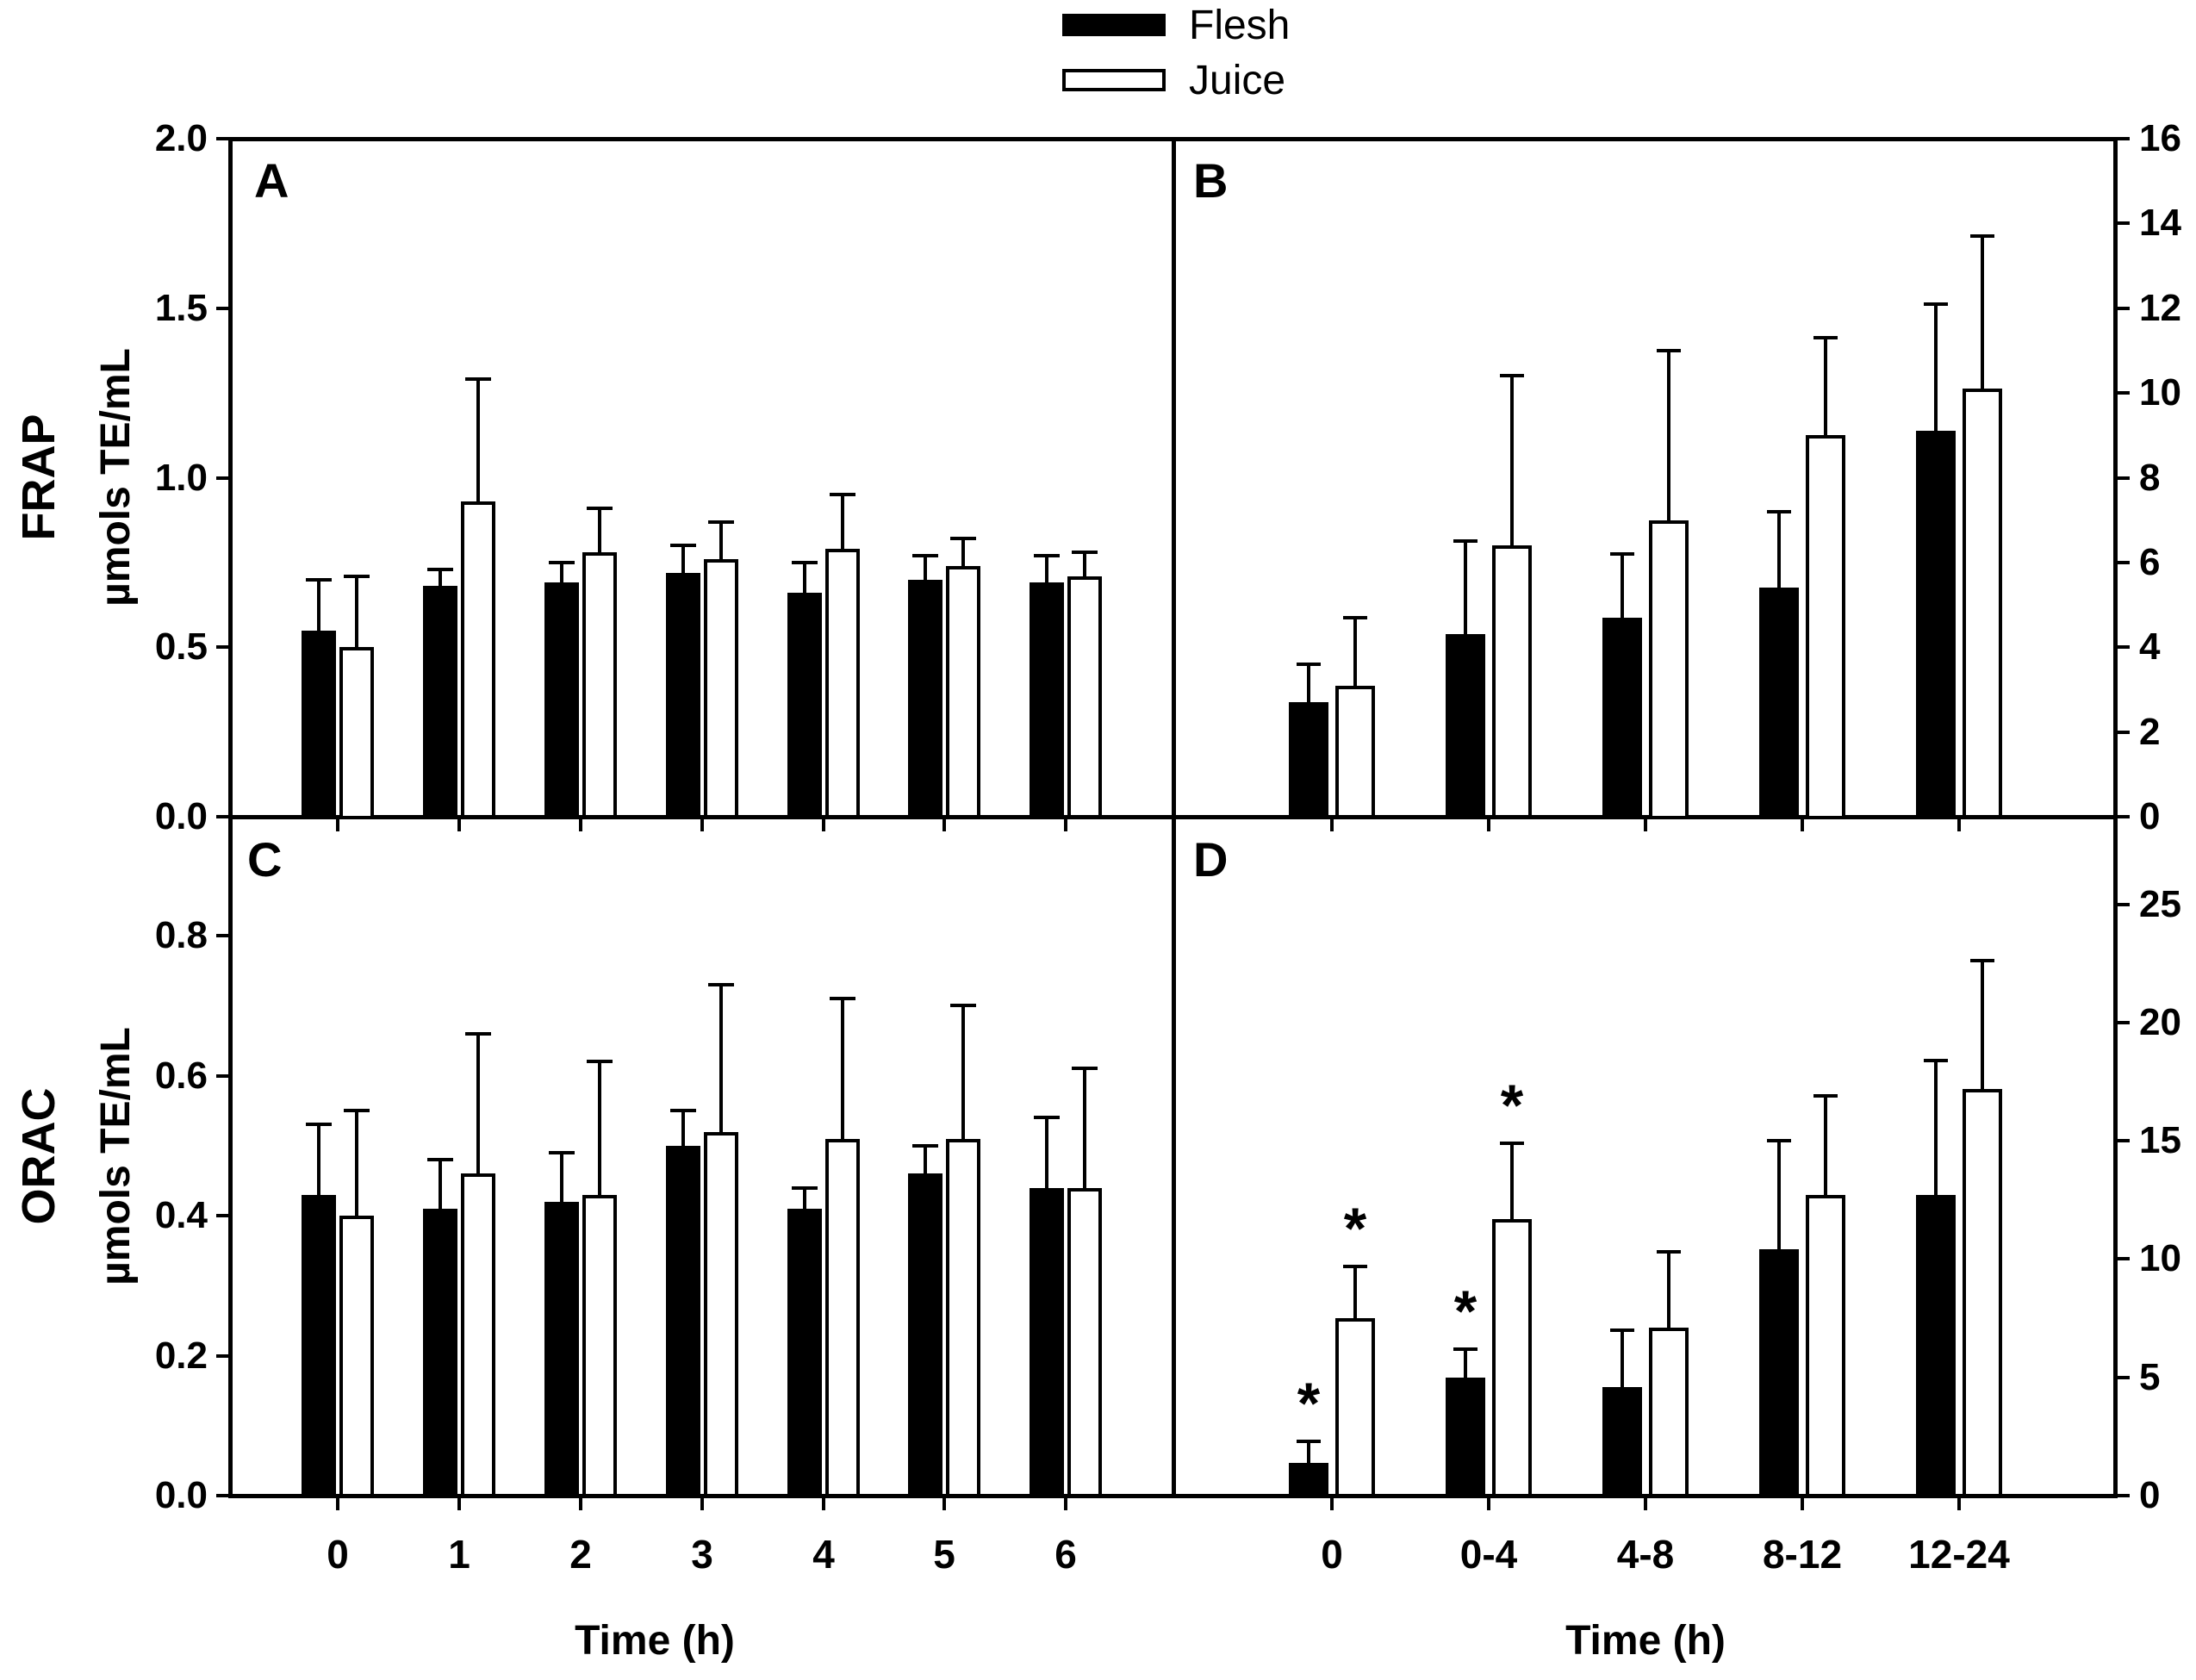  Describe the element at coordinates (1465, 1311) in the screenshot. I see `panel-d-significance-asterisk-flesh-0-4: *` at that location.